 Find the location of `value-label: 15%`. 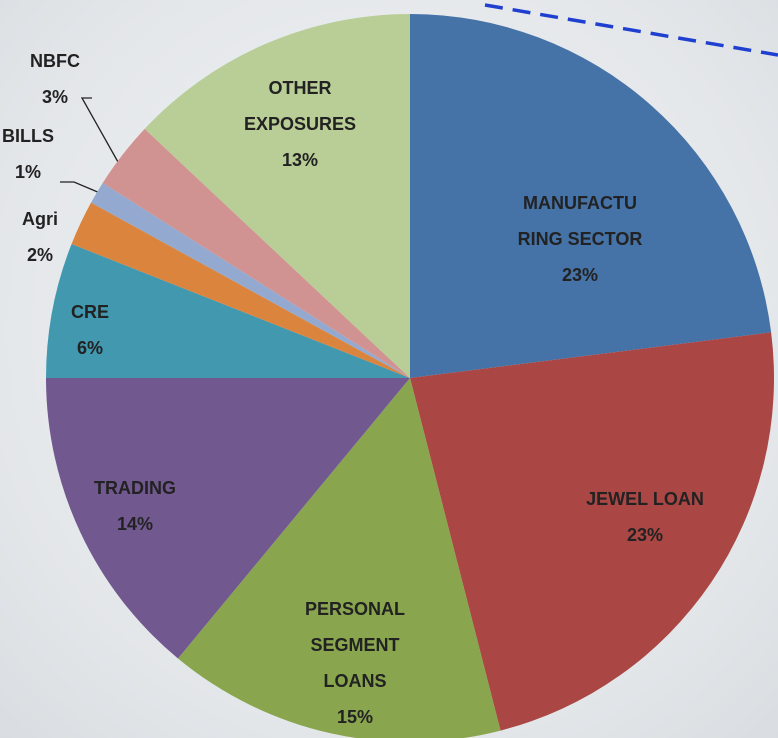

value-label: 15% is located at coordinates (355, 717).